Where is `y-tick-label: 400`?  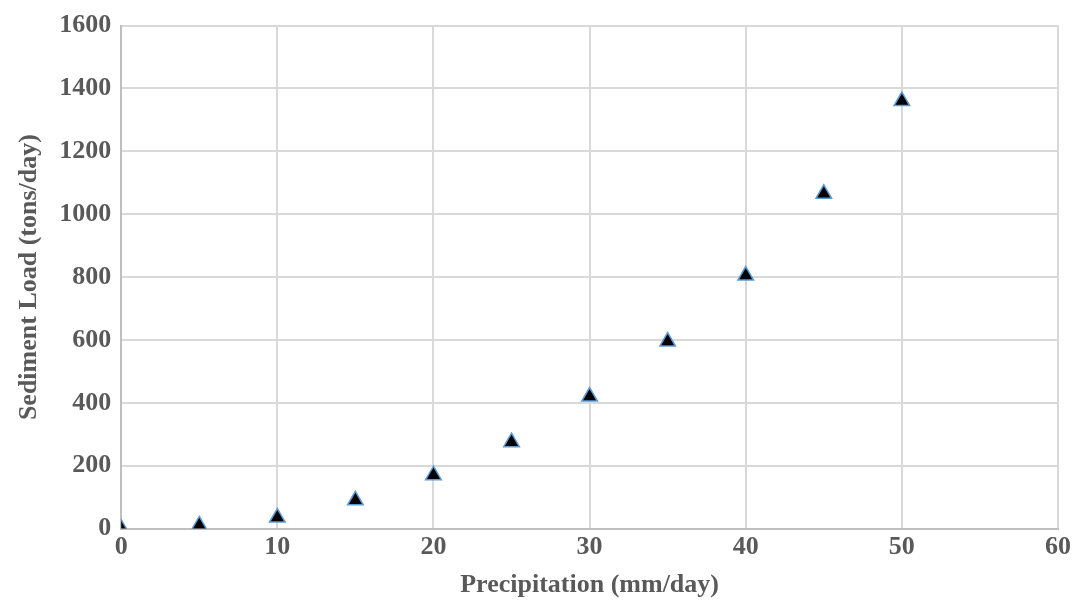 y-tick-label: 400 is located at coordinates (92, 401).